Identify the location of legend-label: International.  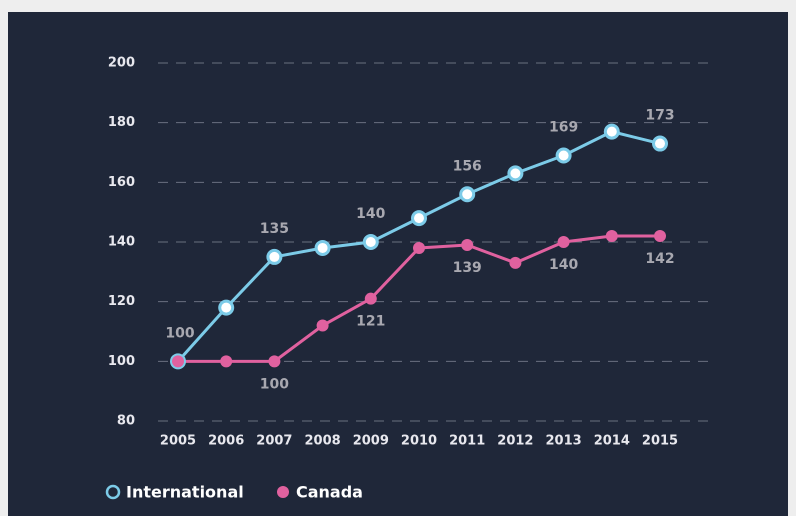
(185, 492).